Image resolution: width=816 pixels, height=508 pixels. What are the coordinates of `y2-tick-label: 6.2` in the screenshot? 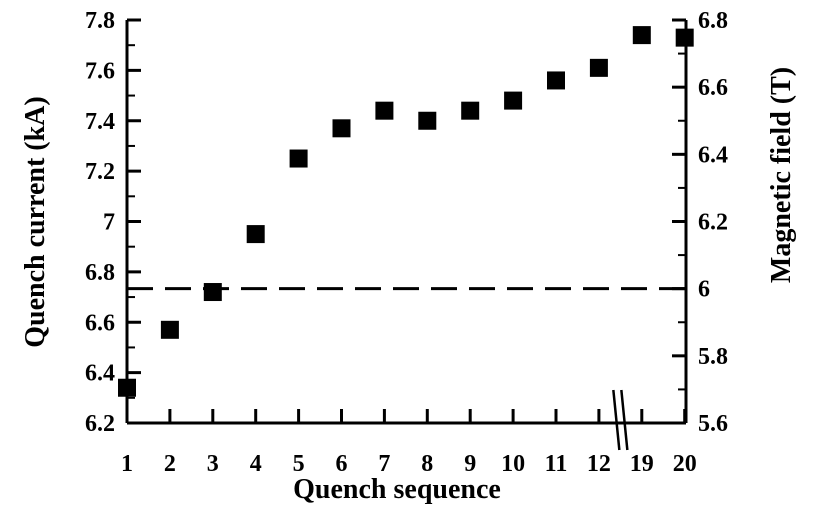 It's located at (713, 223).